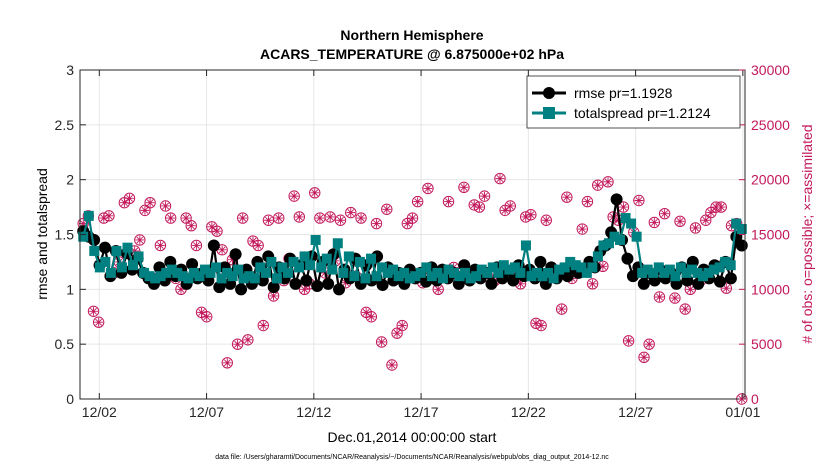 This screenshot has height=470, width=830. Describe the element at coordinates (549, 113) in the screenshot. I see `legend-spread-marker` at that location.